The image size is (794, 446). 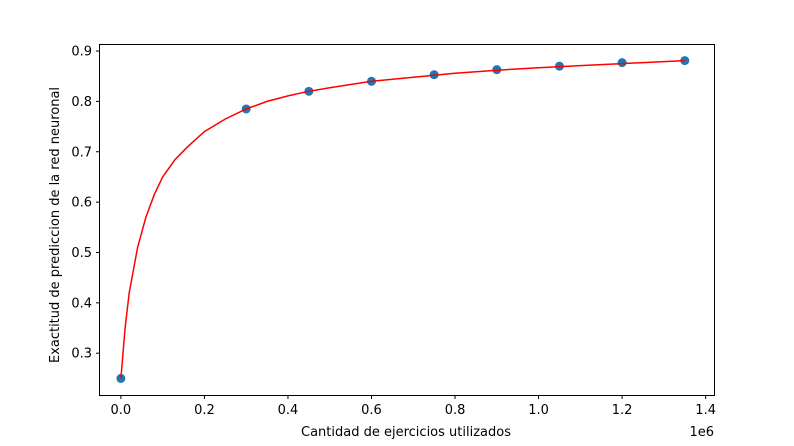 I want to click on x-axis-label: Cantidad de ejercicios utilizados, so click(x=406, y=432).